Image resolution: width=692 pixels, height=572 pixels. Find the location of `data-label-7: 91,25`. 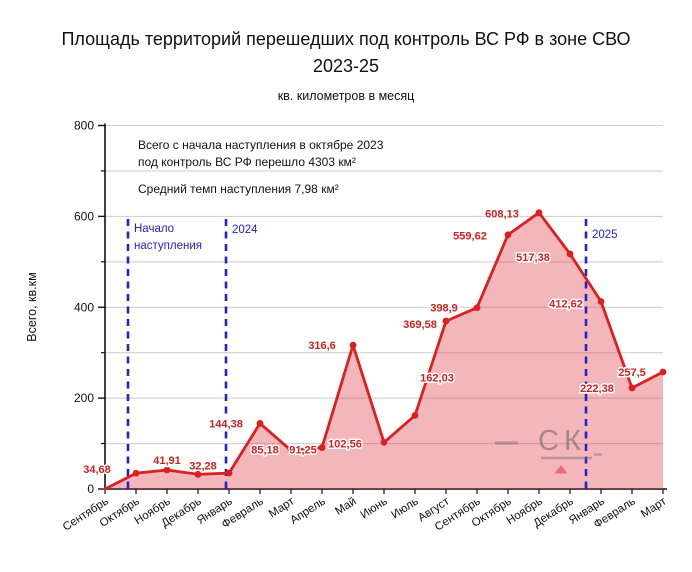

data-label-7: 91,25 is located at coordinates (303, 451).